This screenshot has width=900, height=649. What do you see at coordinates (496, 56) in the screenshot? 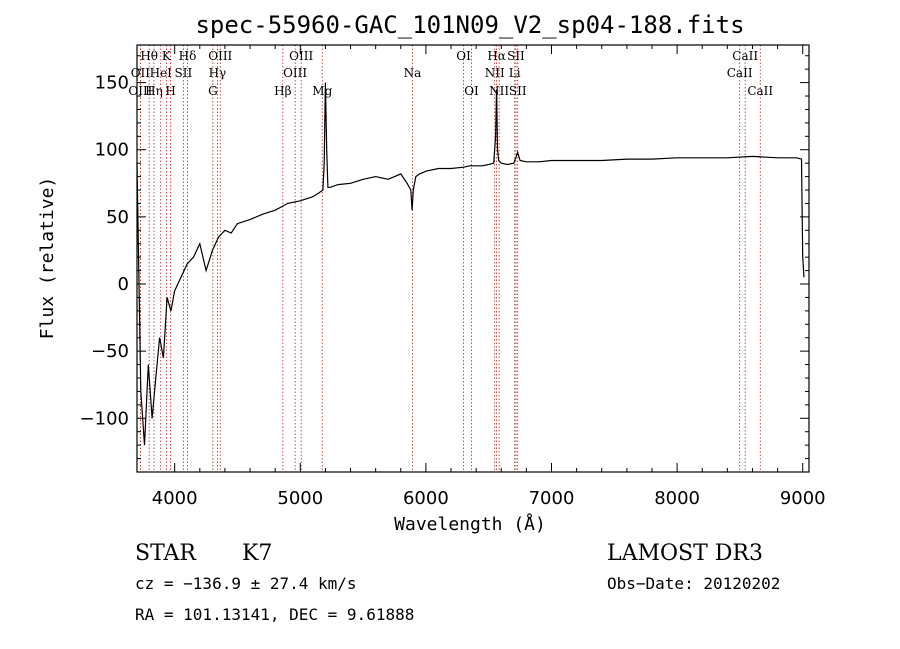
I see `spectral-line-label: Hα` at bounding box center [496, 56].